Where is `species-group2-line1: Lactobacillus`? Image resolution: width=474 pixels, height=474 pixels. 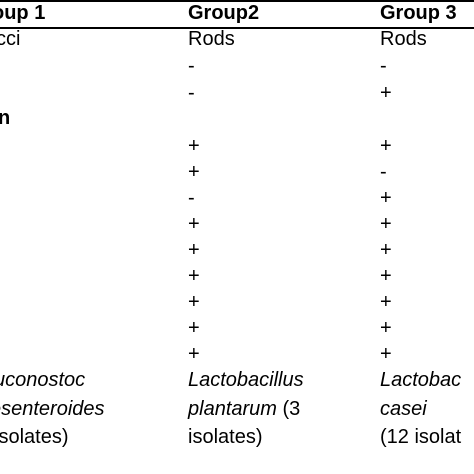 species-group2-line1: Lactobacillus is located at coordinates (246, 380).